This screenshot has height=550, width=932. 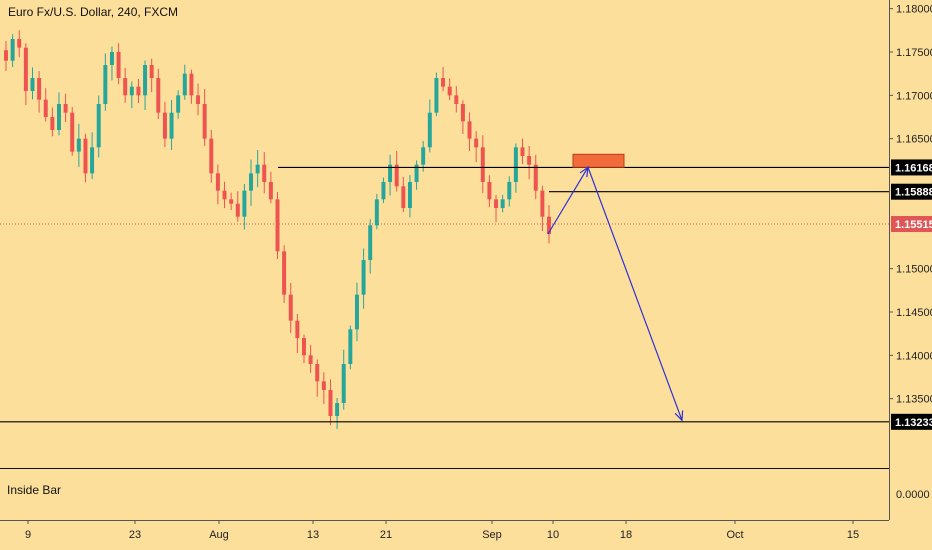 I want to click on y-tick-label: 1.17000, so click(x=914, y=96).